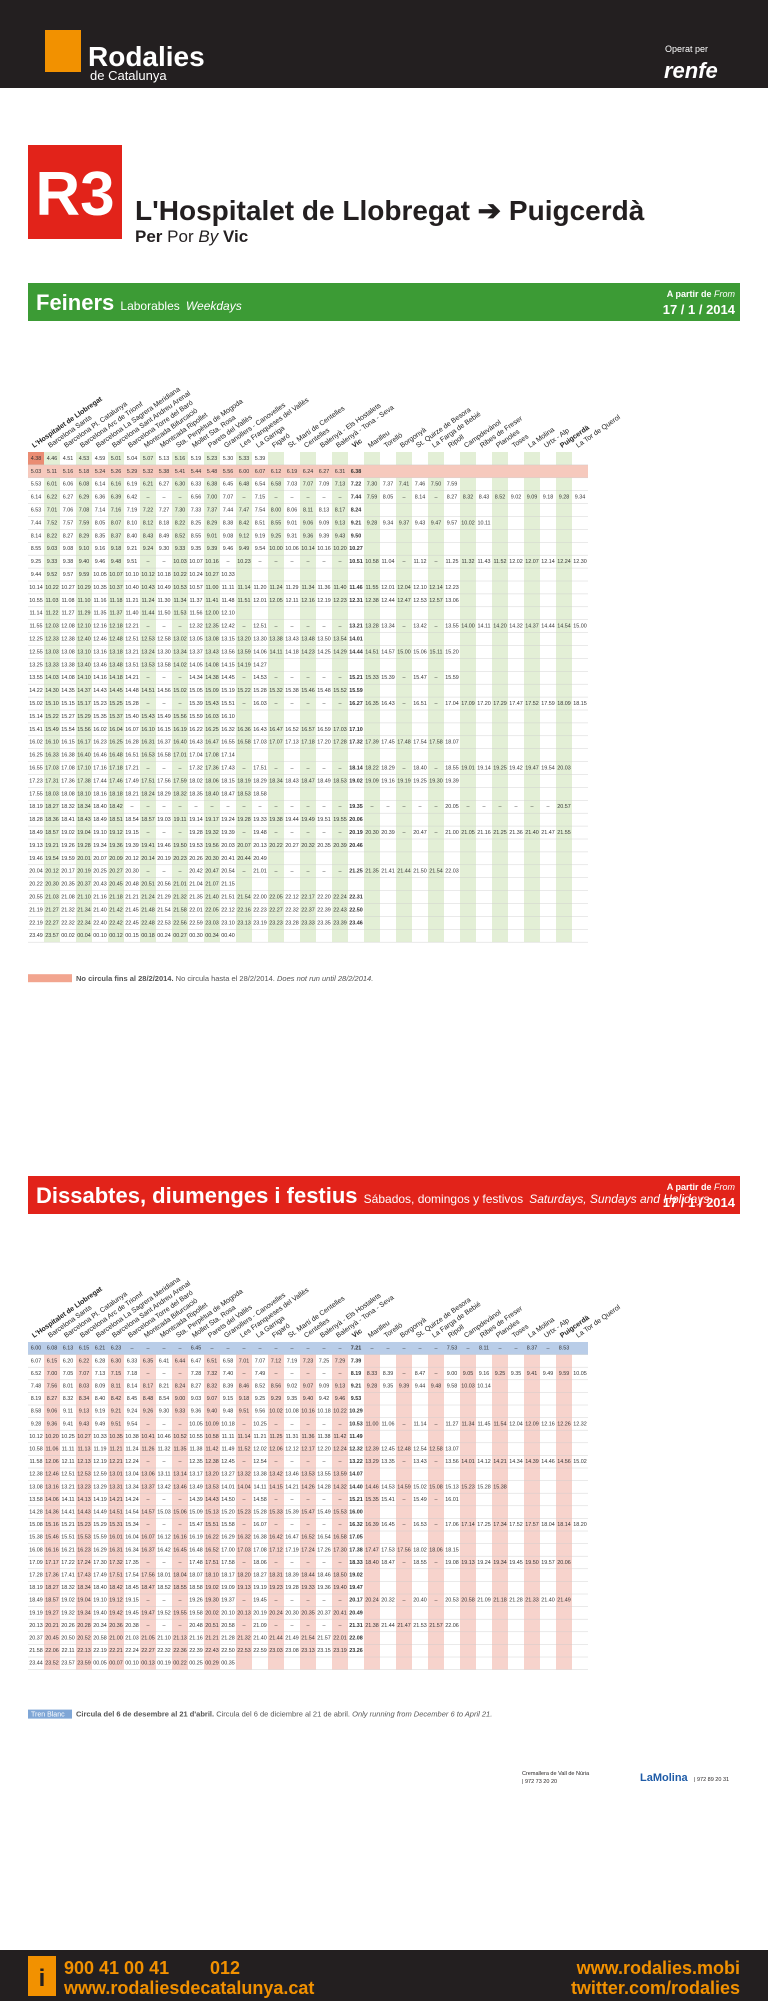  I want to click on time-cell: 15.03, so click(164, 1513).